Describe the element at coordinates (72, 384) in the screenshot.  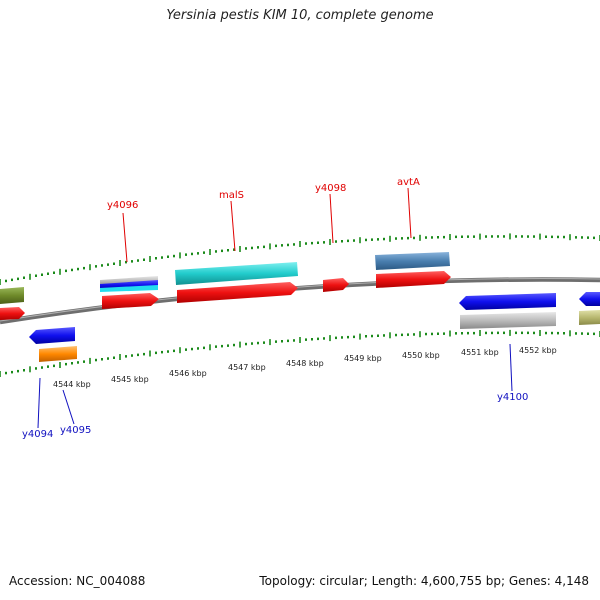
I see `tick-label: 4544 kbp` at that location.